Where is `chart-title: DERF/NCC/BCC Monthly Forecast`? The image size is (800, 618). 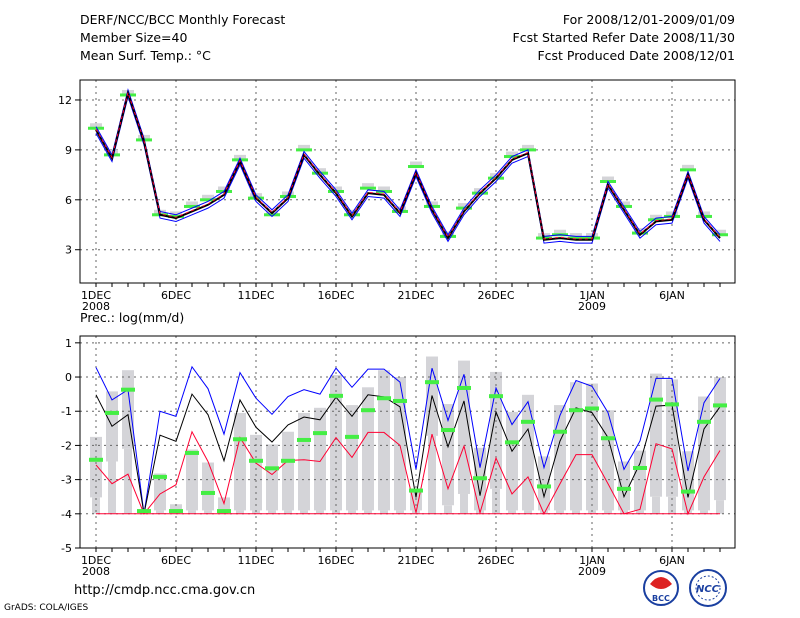 chart-title: DERF/NCC/BCC Monthly Forecast is located at coordinates (183, 19).